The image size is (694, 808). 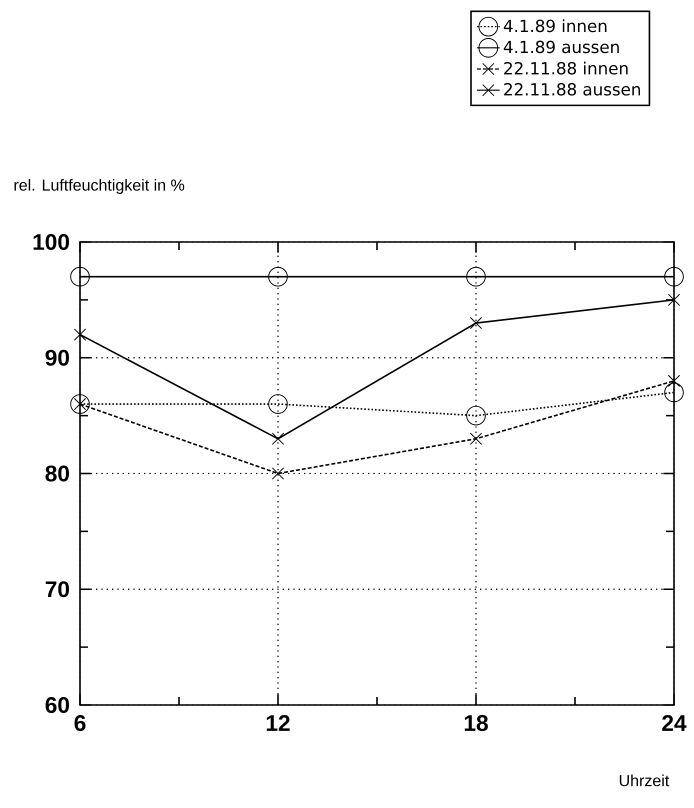 I want to click on legend-label: 22.11.88 innen, so click(x=566, y=68).